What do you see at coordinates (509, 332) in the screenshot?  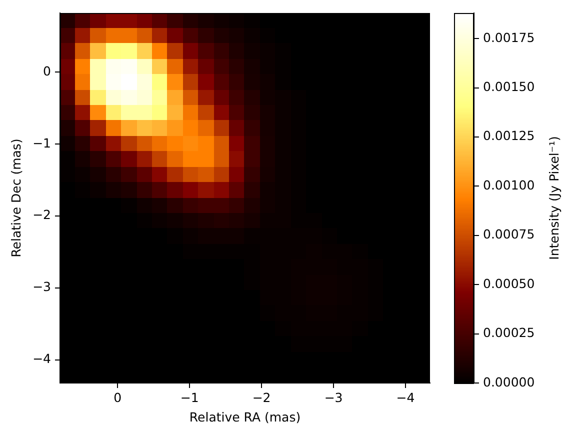 I see `color-bar-label: 0.00025` at bounding box center [509, 332].